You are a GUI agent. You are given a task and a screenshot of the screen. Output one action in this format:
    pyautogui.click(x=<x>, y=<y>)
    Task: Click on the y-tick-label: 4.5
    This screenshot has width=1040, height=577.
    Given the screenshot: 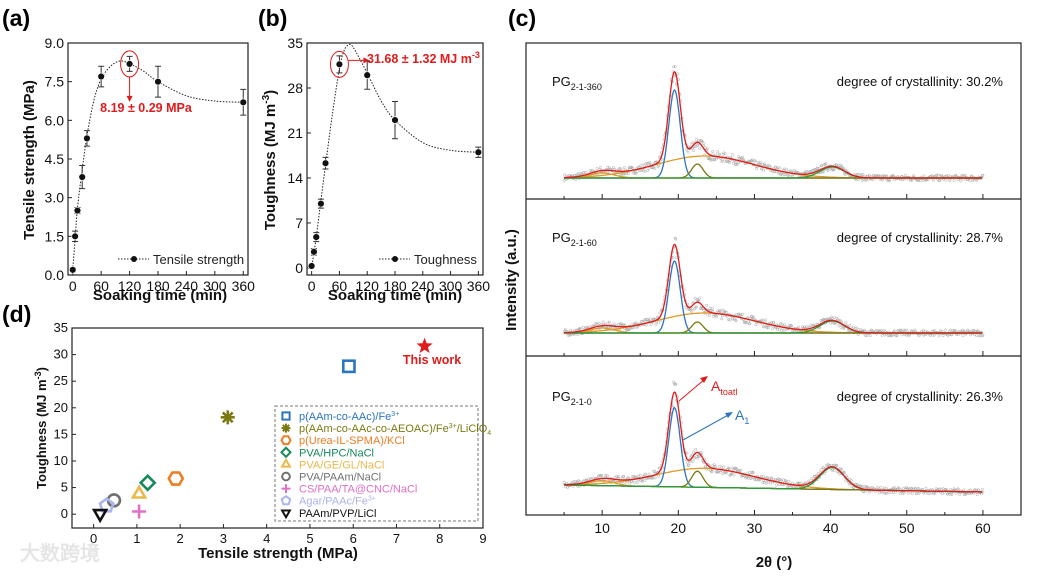 What is the action you would take?
    pyautogui.click(x=55, y=159)
    